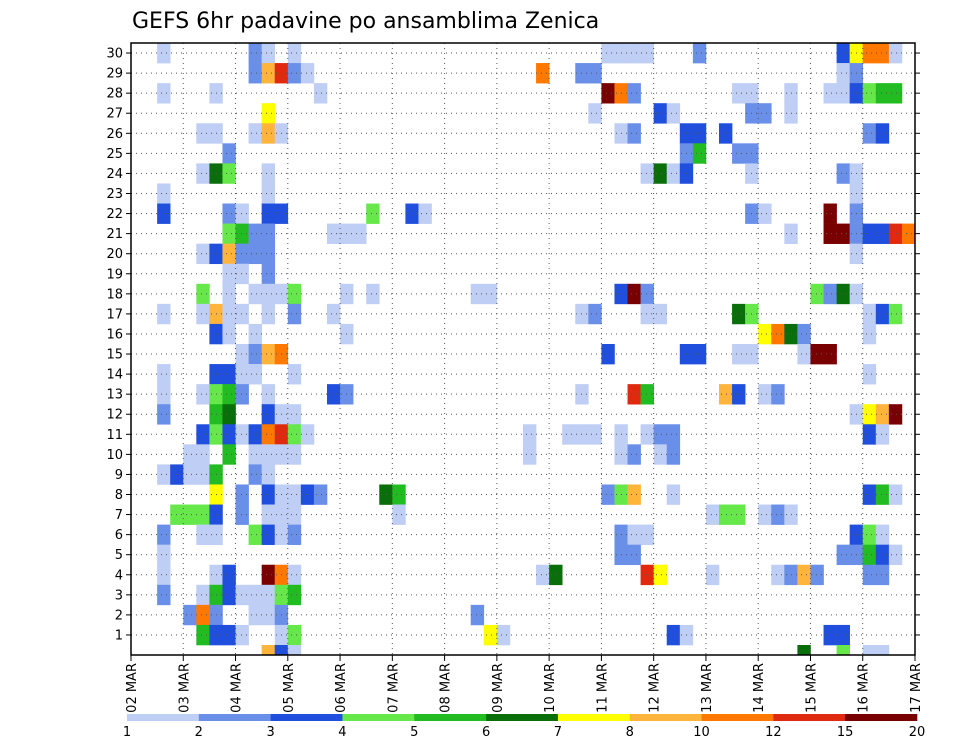 This screenshot has width=960, height=742. What do you see at coordinates (701, 732) in the screenshot?
I see `colorbar-label: 10` at bounding box center [701, 732].